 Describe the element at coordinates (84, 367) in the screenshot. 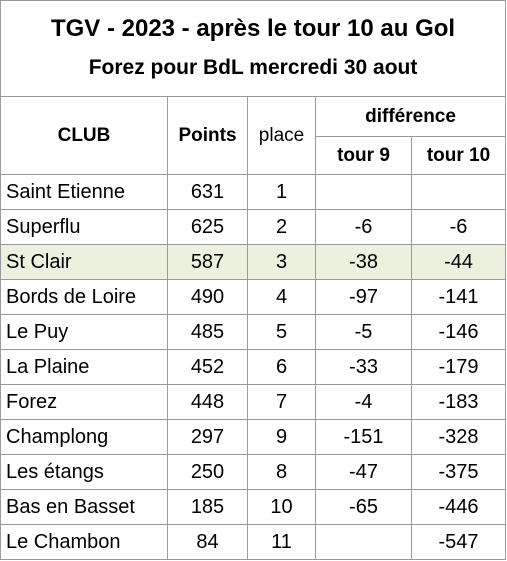

I see `club-cell: La Plaine` at that location.